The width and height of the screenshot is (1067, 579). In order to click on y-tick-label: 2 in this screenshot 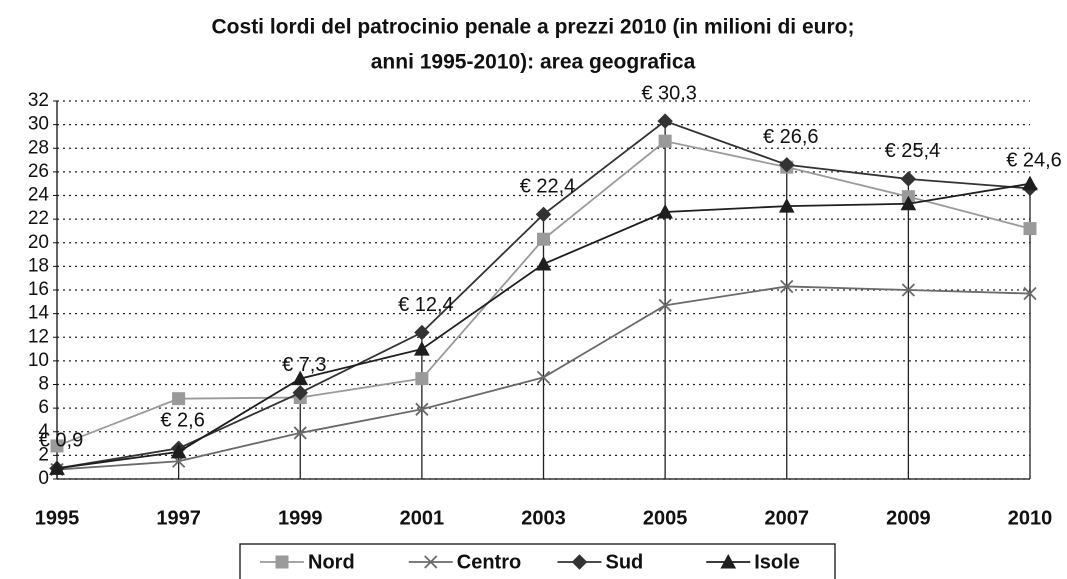, I will do `click(43, 454)`.